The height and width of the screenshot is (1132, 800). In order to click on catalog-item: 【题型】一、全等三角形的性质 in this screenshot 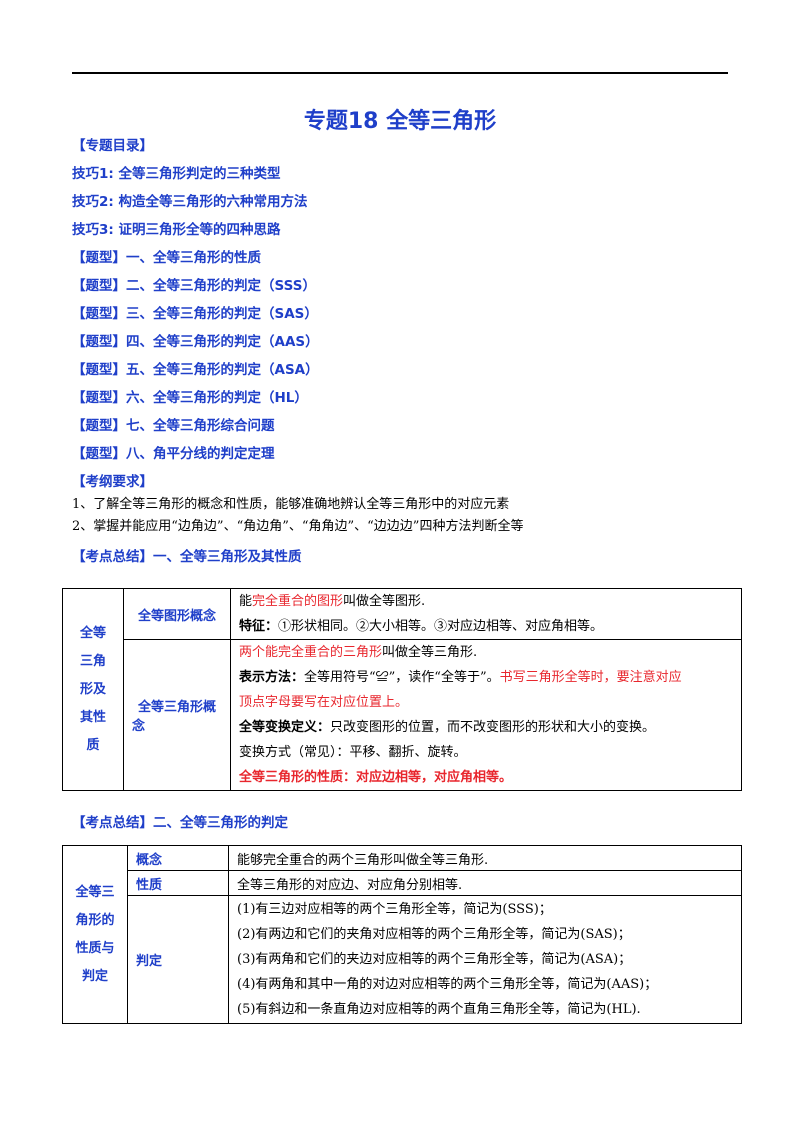, I will do `click(166, 258)`.